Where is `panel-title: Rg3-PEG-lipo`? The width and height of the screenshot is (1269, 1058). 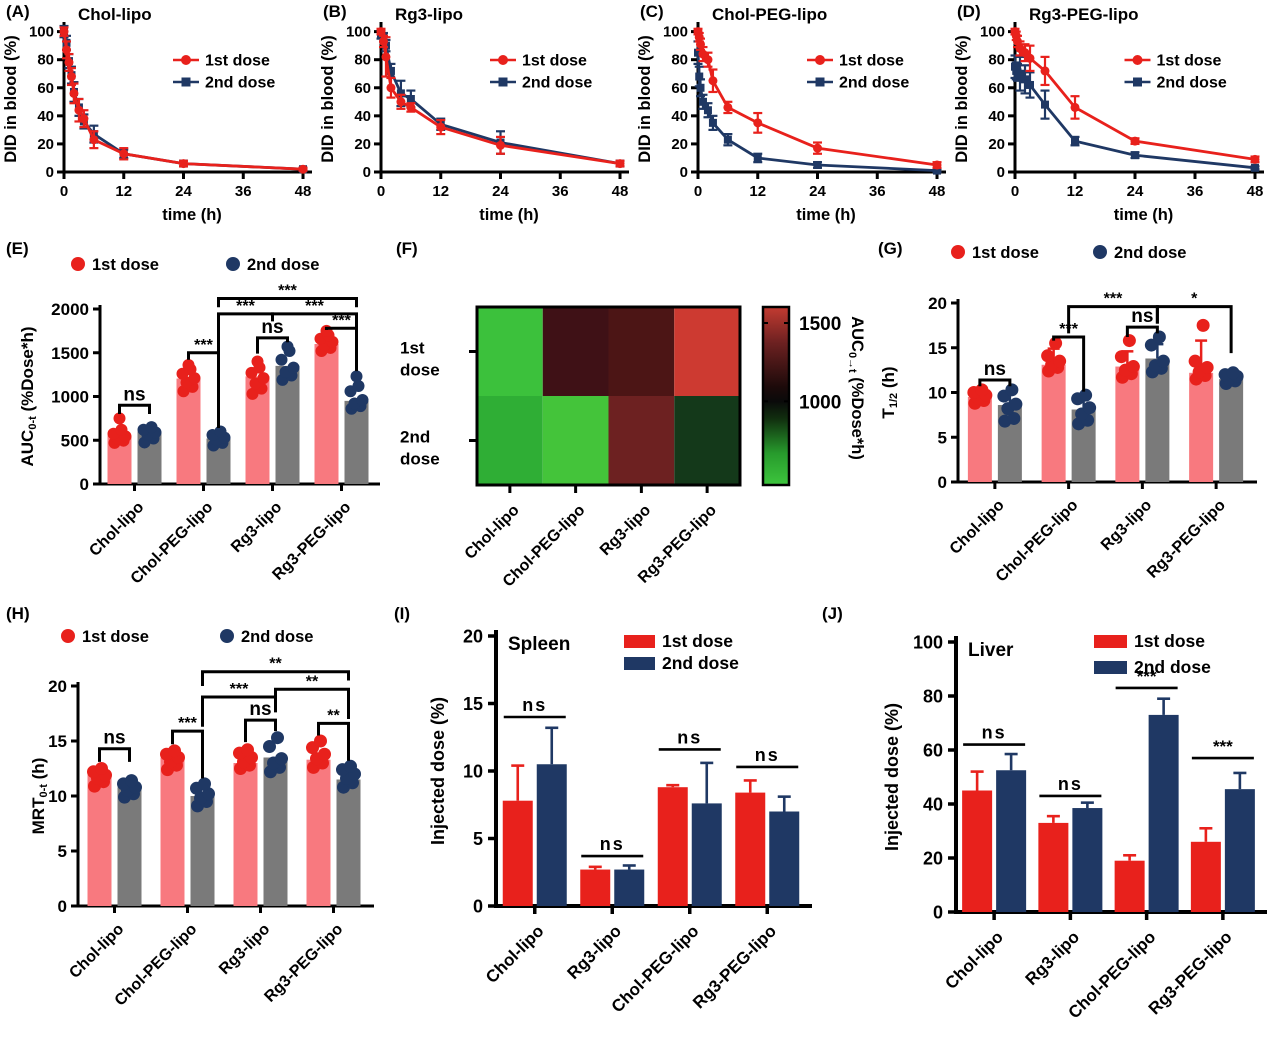 panel-title: Rg3-PEG-lipo is located at coordinates (1084, 14).